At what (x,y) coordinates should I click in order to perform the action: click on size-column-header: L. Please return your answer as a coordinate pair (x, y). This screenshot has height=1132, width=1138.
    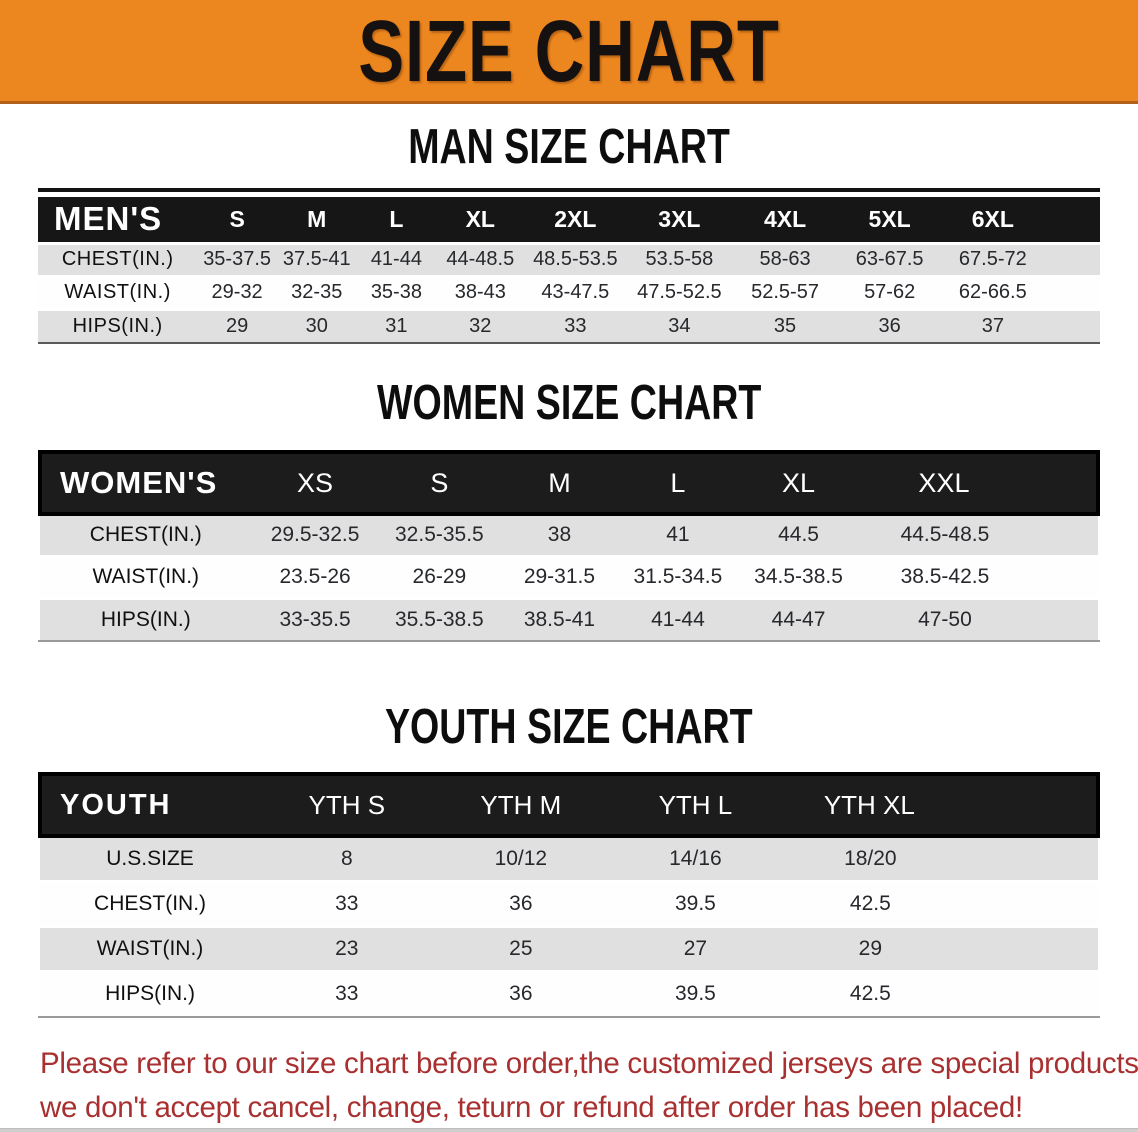
    Looking at the image, I should click on (678, 483).